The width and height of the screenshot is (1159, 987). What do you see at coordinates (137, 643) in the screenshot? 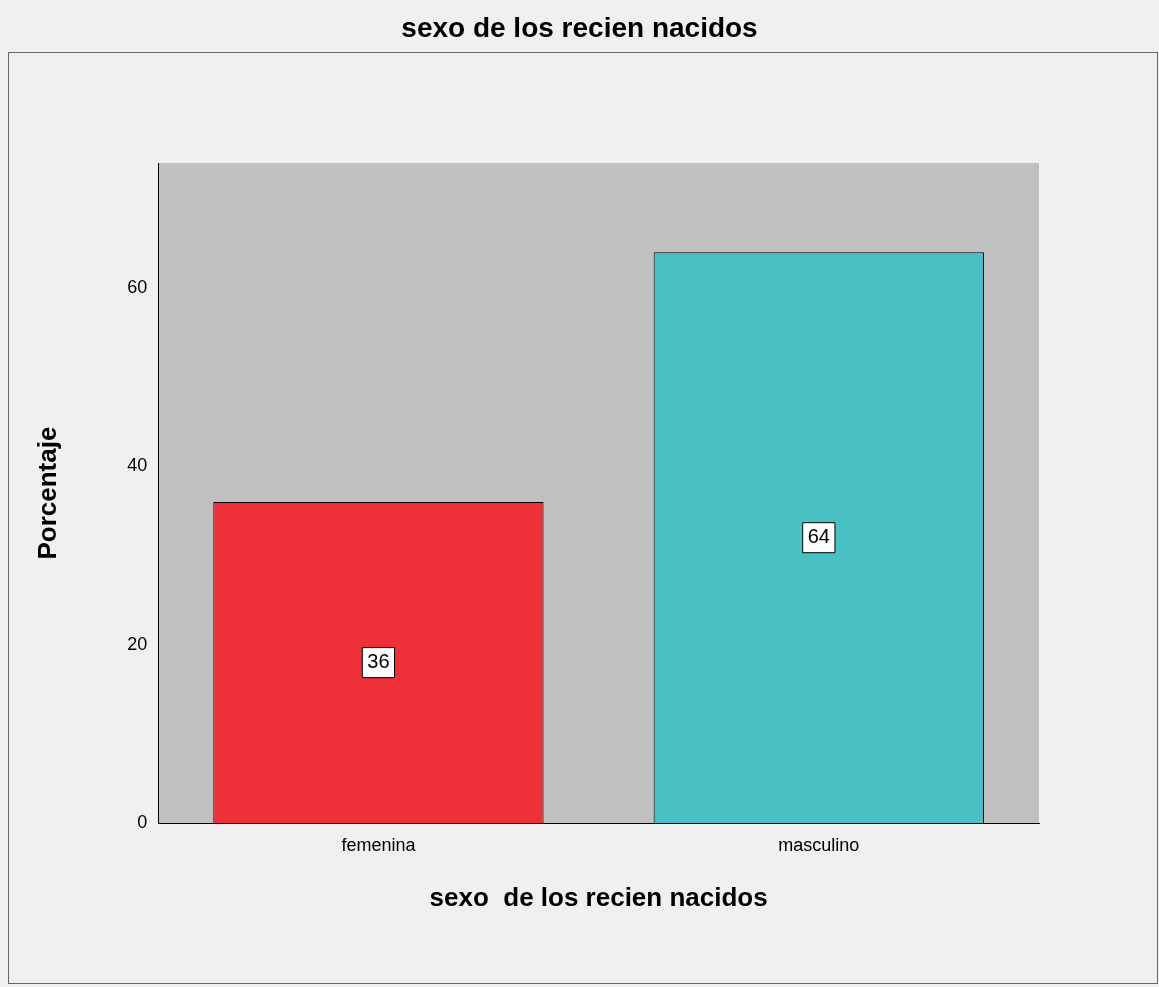
I see `y-tick-label: 20` at bounding box center [137, 643].